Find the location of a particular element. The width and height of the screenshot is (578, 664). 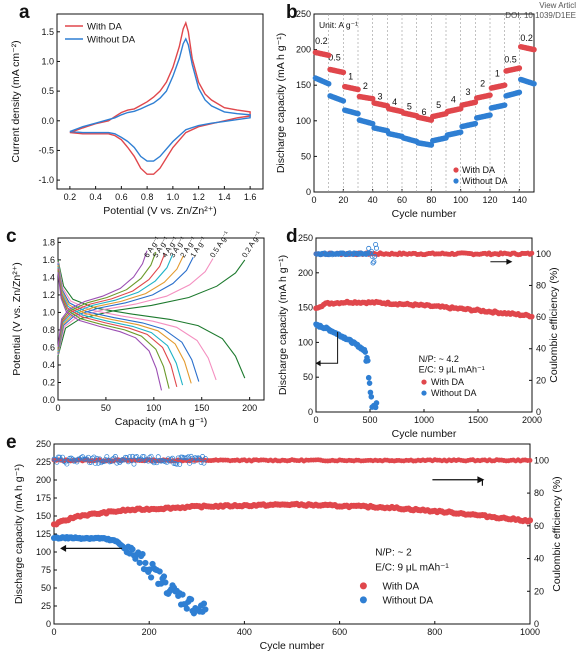

y2-tick-label: 20 is located at coordinates (539, 591).